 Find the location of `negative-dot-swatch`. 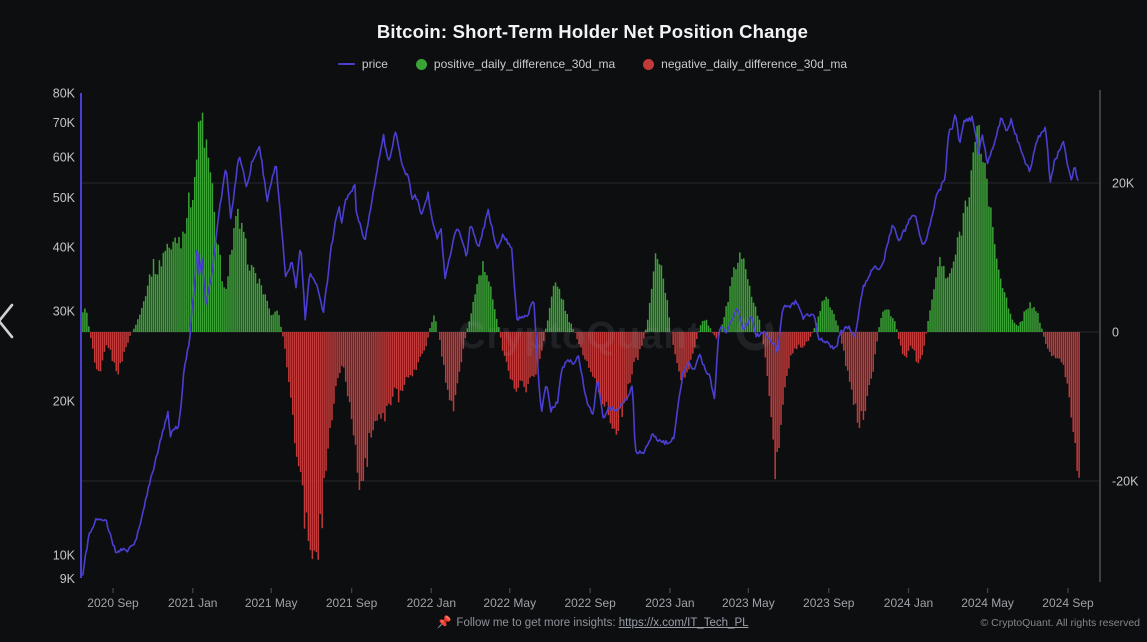

negative-dot-swatch is located at coordinates (649, 64).